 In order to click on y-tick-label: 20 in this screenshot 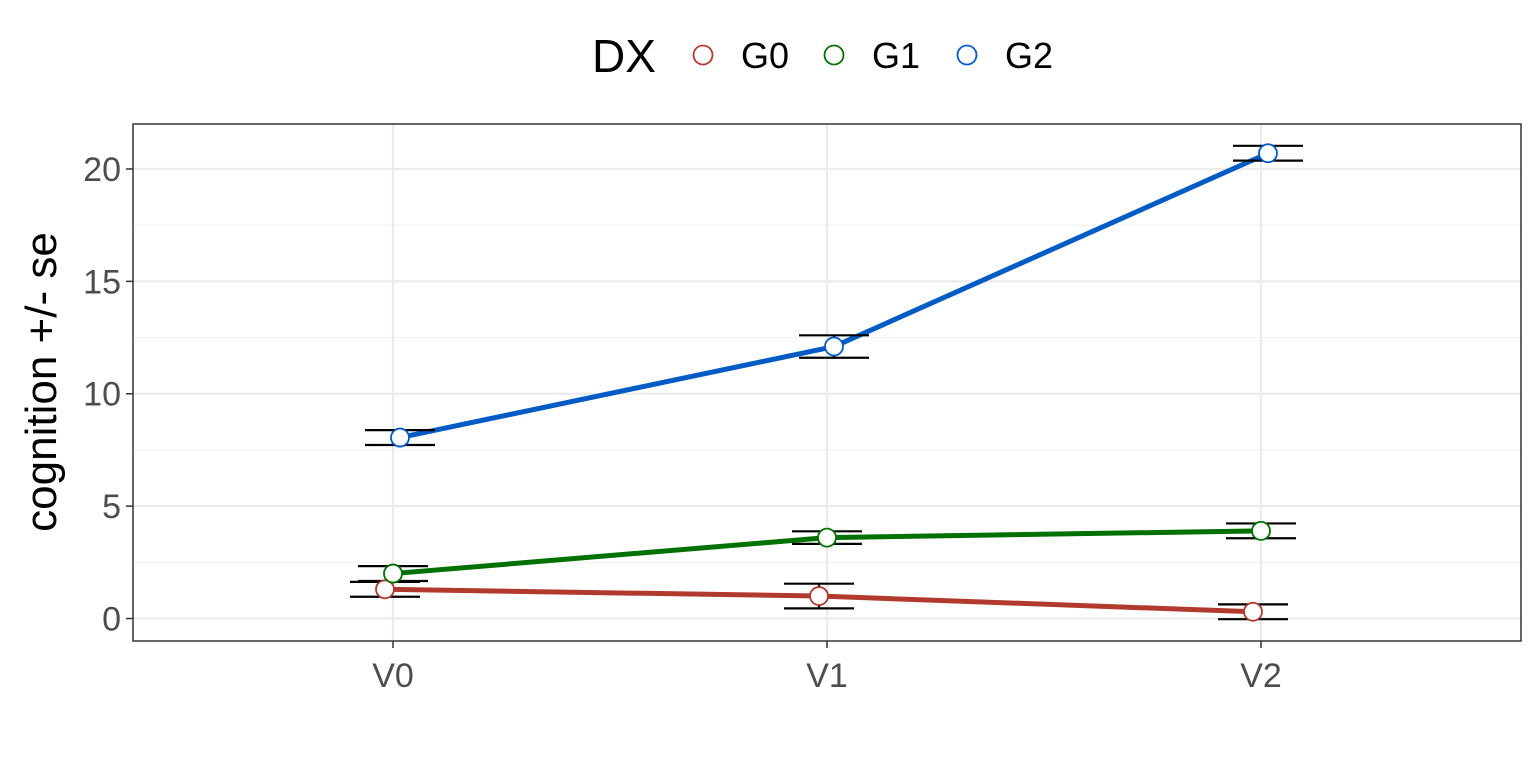, I will do `click(102, 170)`.